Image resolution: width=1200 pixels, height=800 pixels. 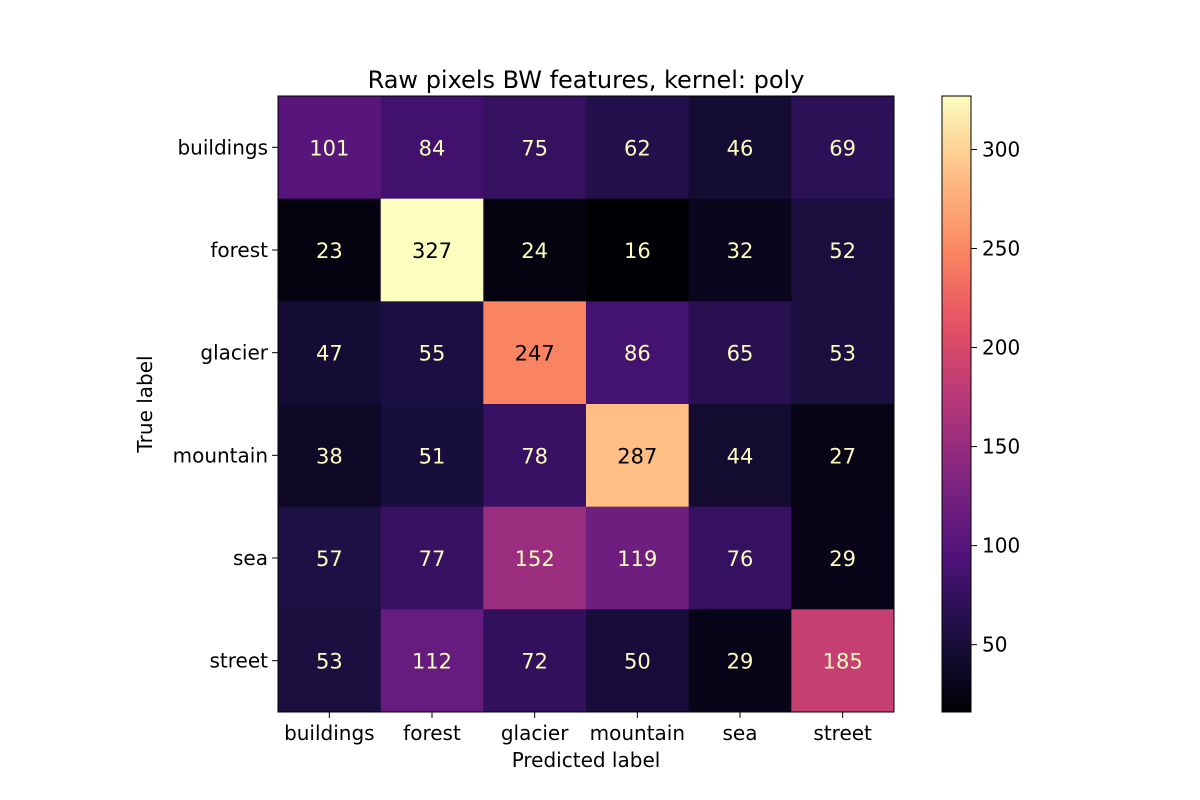 I want to click on cell-value-label: 52, so click(x=842, y=251).